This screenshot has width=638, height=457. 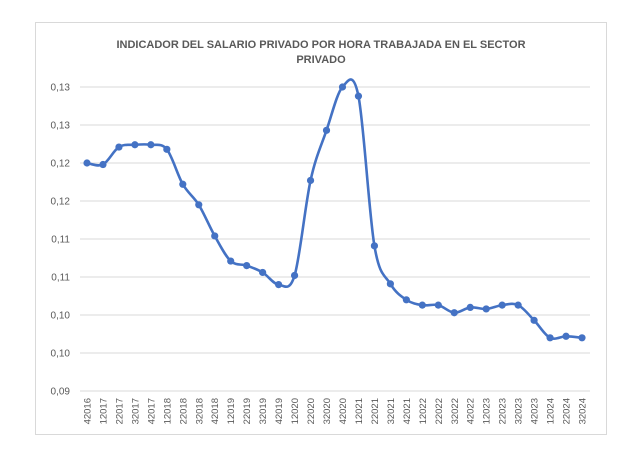 I want to click on x-tick-label: 42017, so click(x=151, y=411).